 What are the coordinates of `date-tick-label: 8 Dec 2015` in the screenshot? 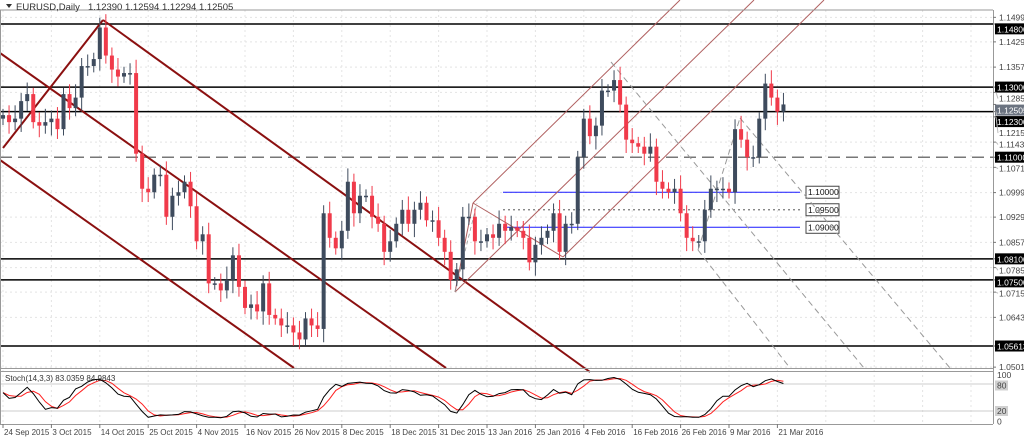 It's located at (363, 432).